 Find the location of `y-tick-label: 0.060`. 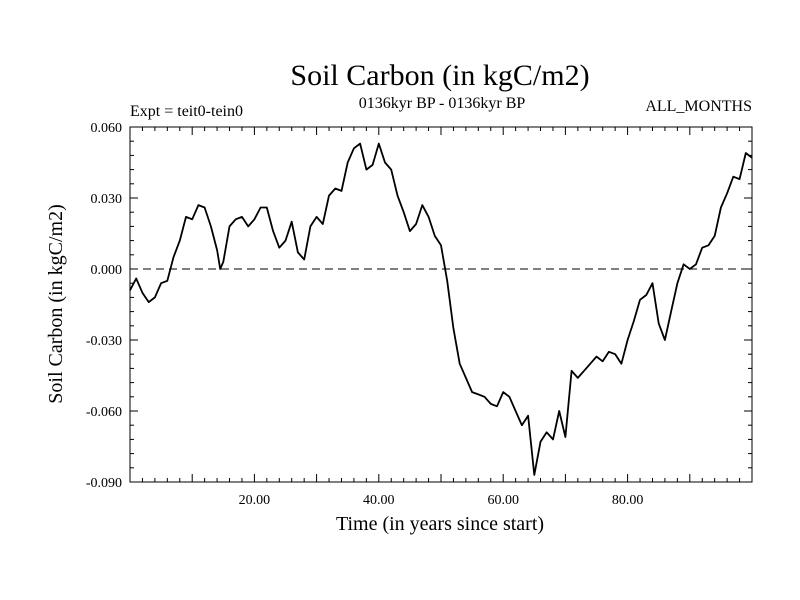

y-tick-label: 0.060 is located at coordinates (107, 128).